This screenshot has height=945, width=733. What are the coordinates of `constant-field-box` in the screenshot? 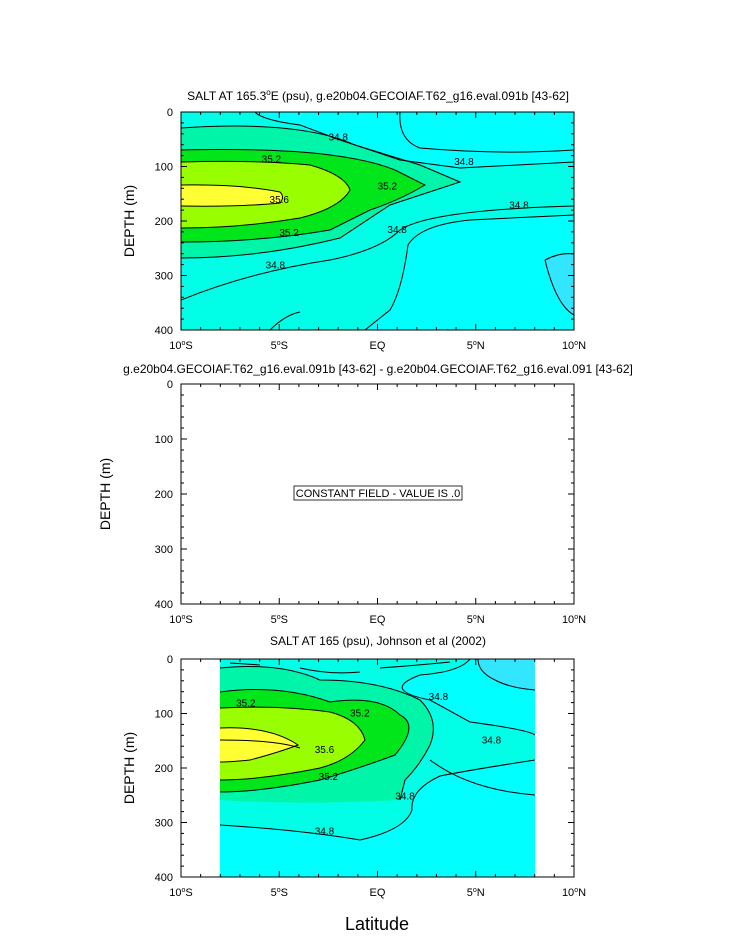 It's located at (378, 493).